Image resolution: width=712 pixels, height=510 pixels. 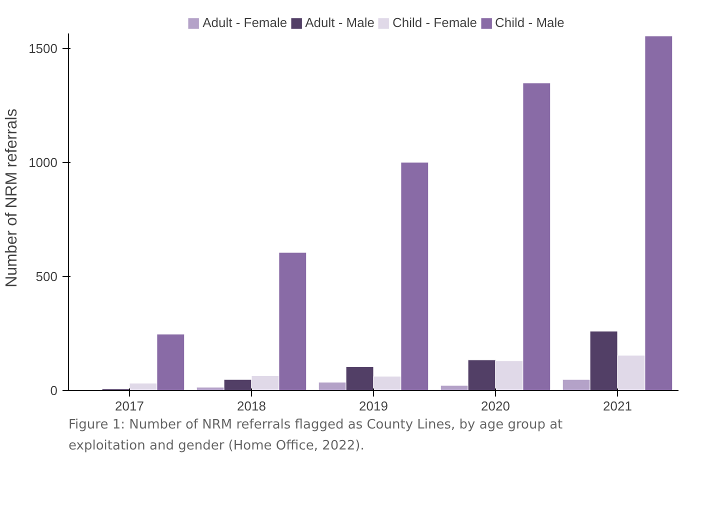 What do you see at coordinates (43, 48) in the screenshot?
I see `y-tick-label: 1500` at bounding box center [43, 48].